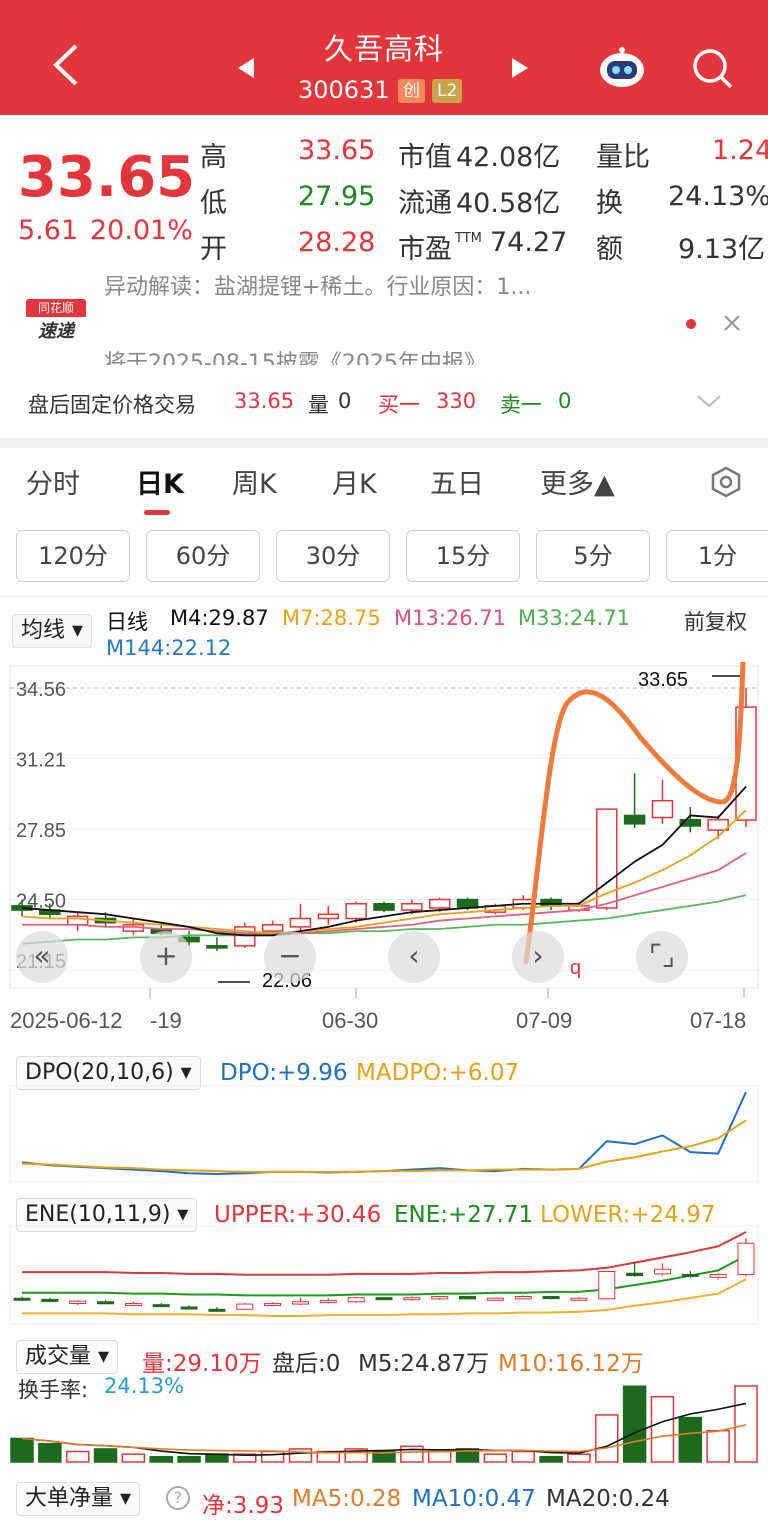  I want to click on close-icon, so click(732, 323).